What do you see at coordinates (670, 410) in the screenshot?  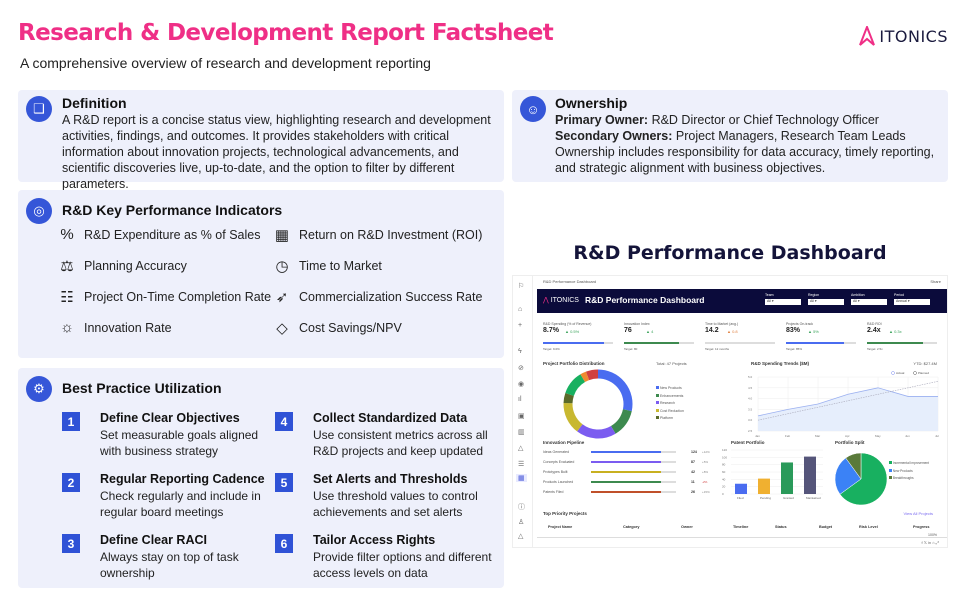 I see `legend-item: Cost Reduction` at bounding box center [670, 410].